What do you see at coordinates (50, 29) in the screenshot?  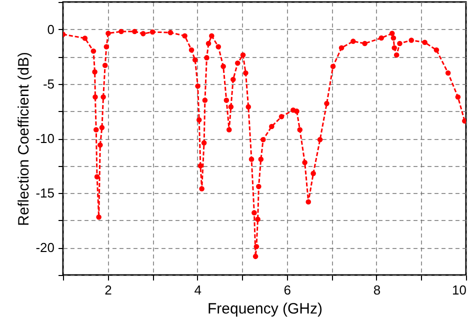 I see `y-tick-label: 0` at bounding box center [50, 29].